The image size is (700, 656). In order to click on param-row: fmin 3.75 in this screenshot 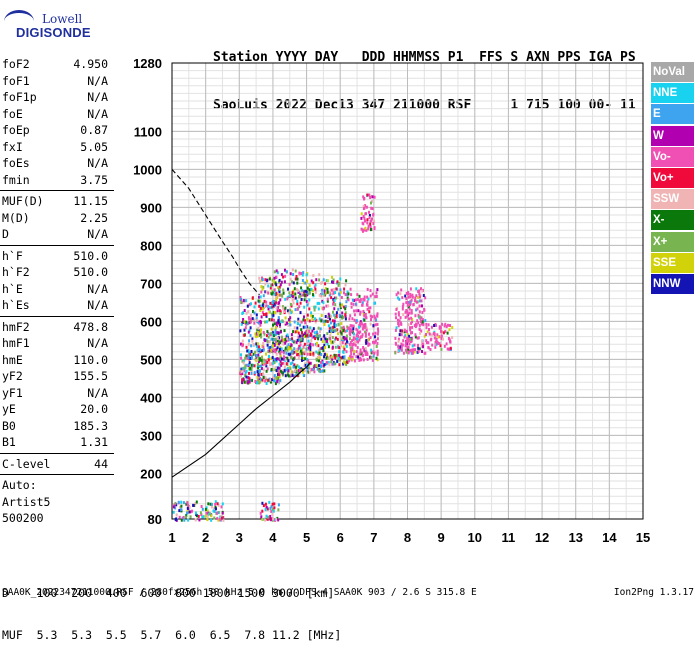, I will do `click(59, 180)`.